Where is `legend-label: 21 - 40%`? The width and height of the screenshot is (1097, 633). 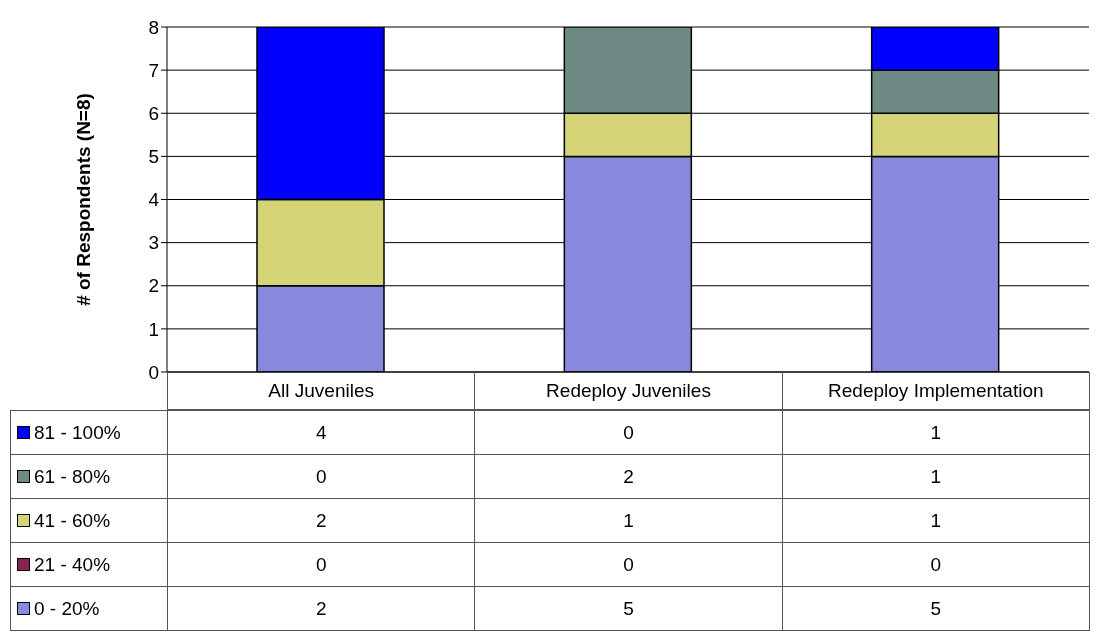 legend-label: 21 - 40% is located at coordinates (72, 564).